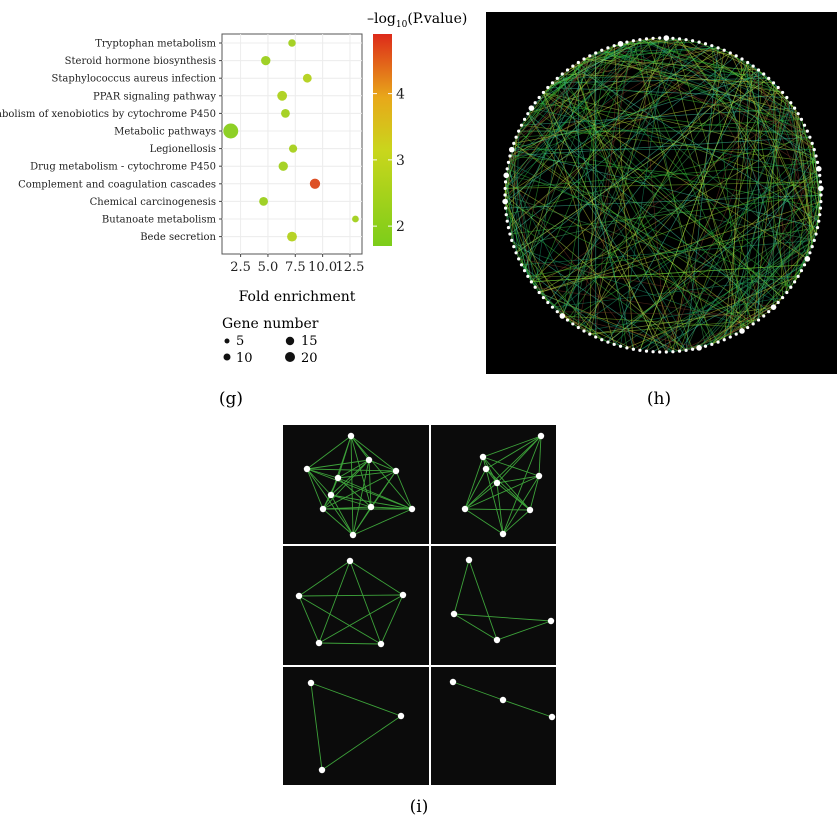 The image size is (837, 820). Describe the element at coordinates (389, 161) in the screenshot. I see `colorbar-ticks: 2 3 4` at that location.